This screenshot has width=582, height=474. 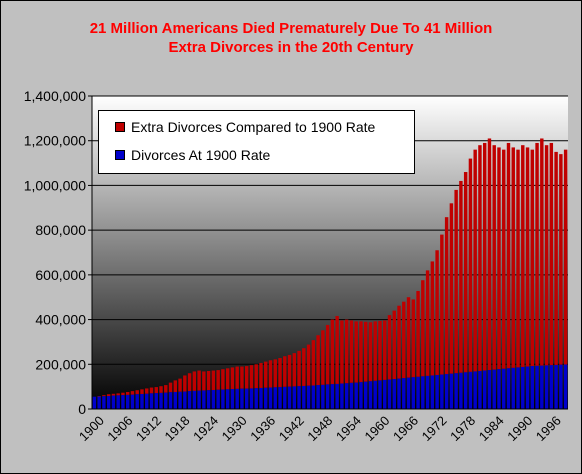 I want to click on x-tick-label: 1906, so click(x=119, y=428).